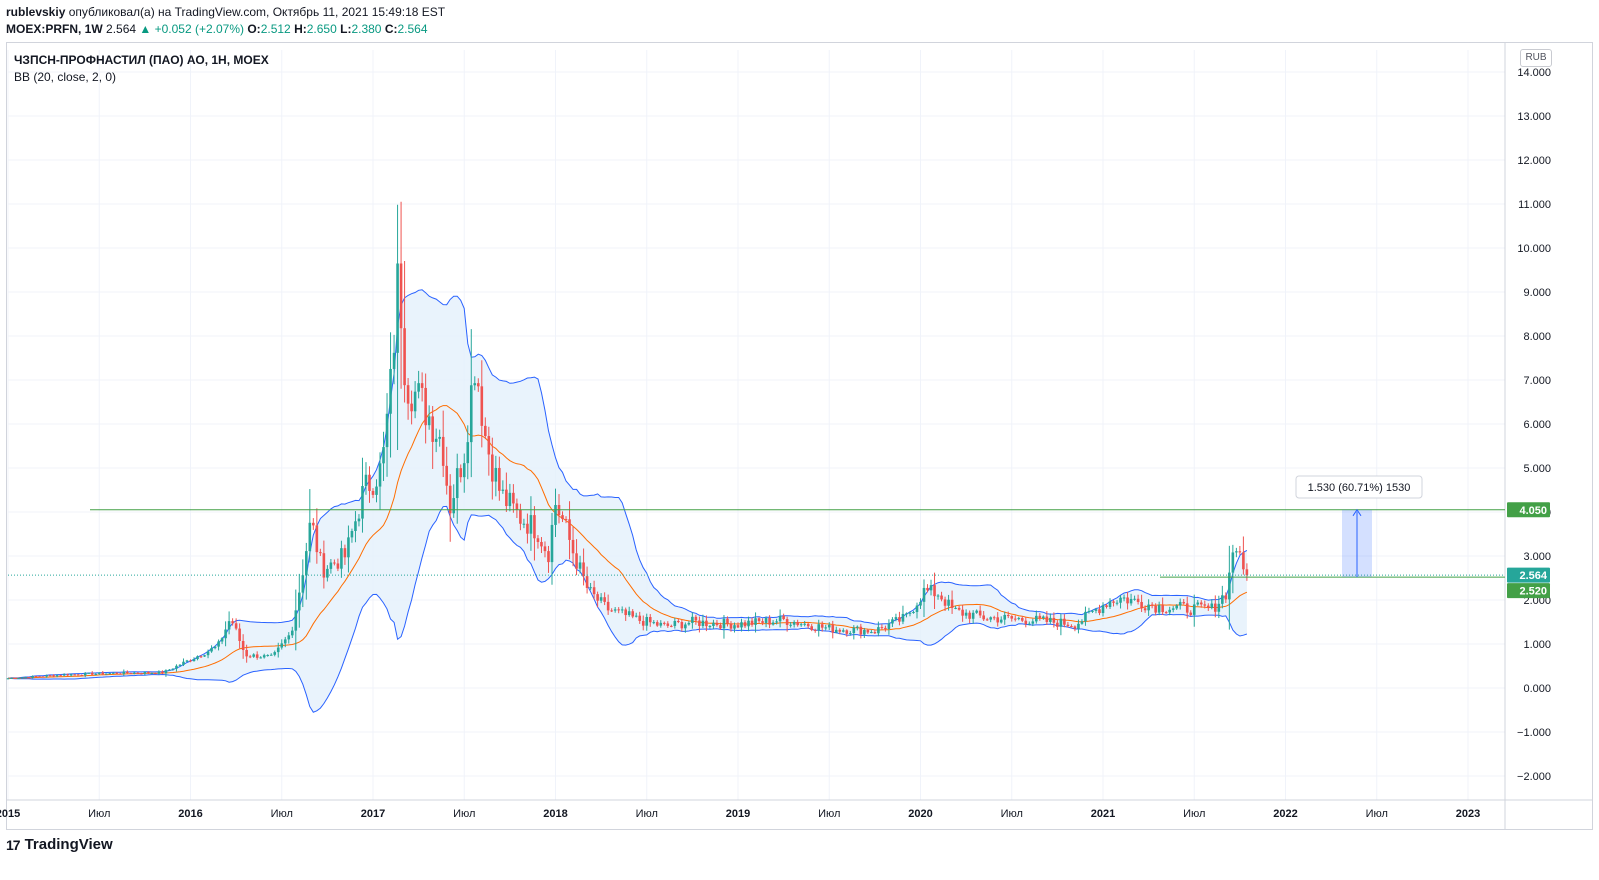 Image resolution: width=1599 pixels, height=880 pixels. What do you see at coordinates (412, 29) in the screenshot?
I see `close-value: 2.564` at bounding box center [412, 29].